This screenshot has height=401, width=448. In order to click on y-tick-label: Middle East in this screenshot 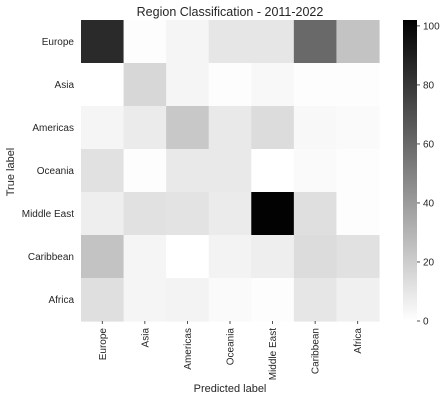, I will do `click(48, 214)`.